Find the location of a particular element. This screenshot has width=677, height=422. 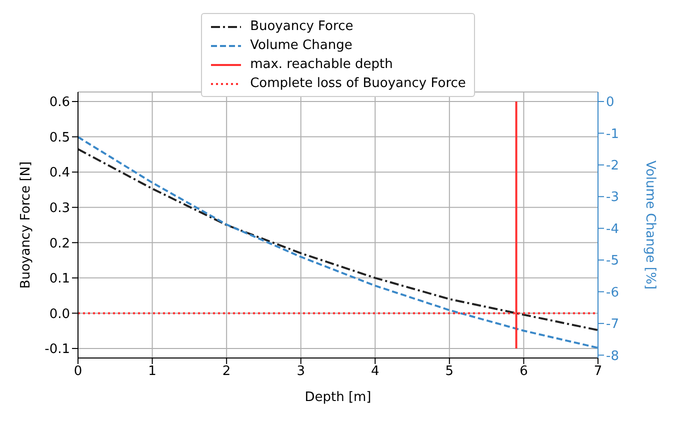

x-tick-label: 3 is located at coordinates (300, 372).